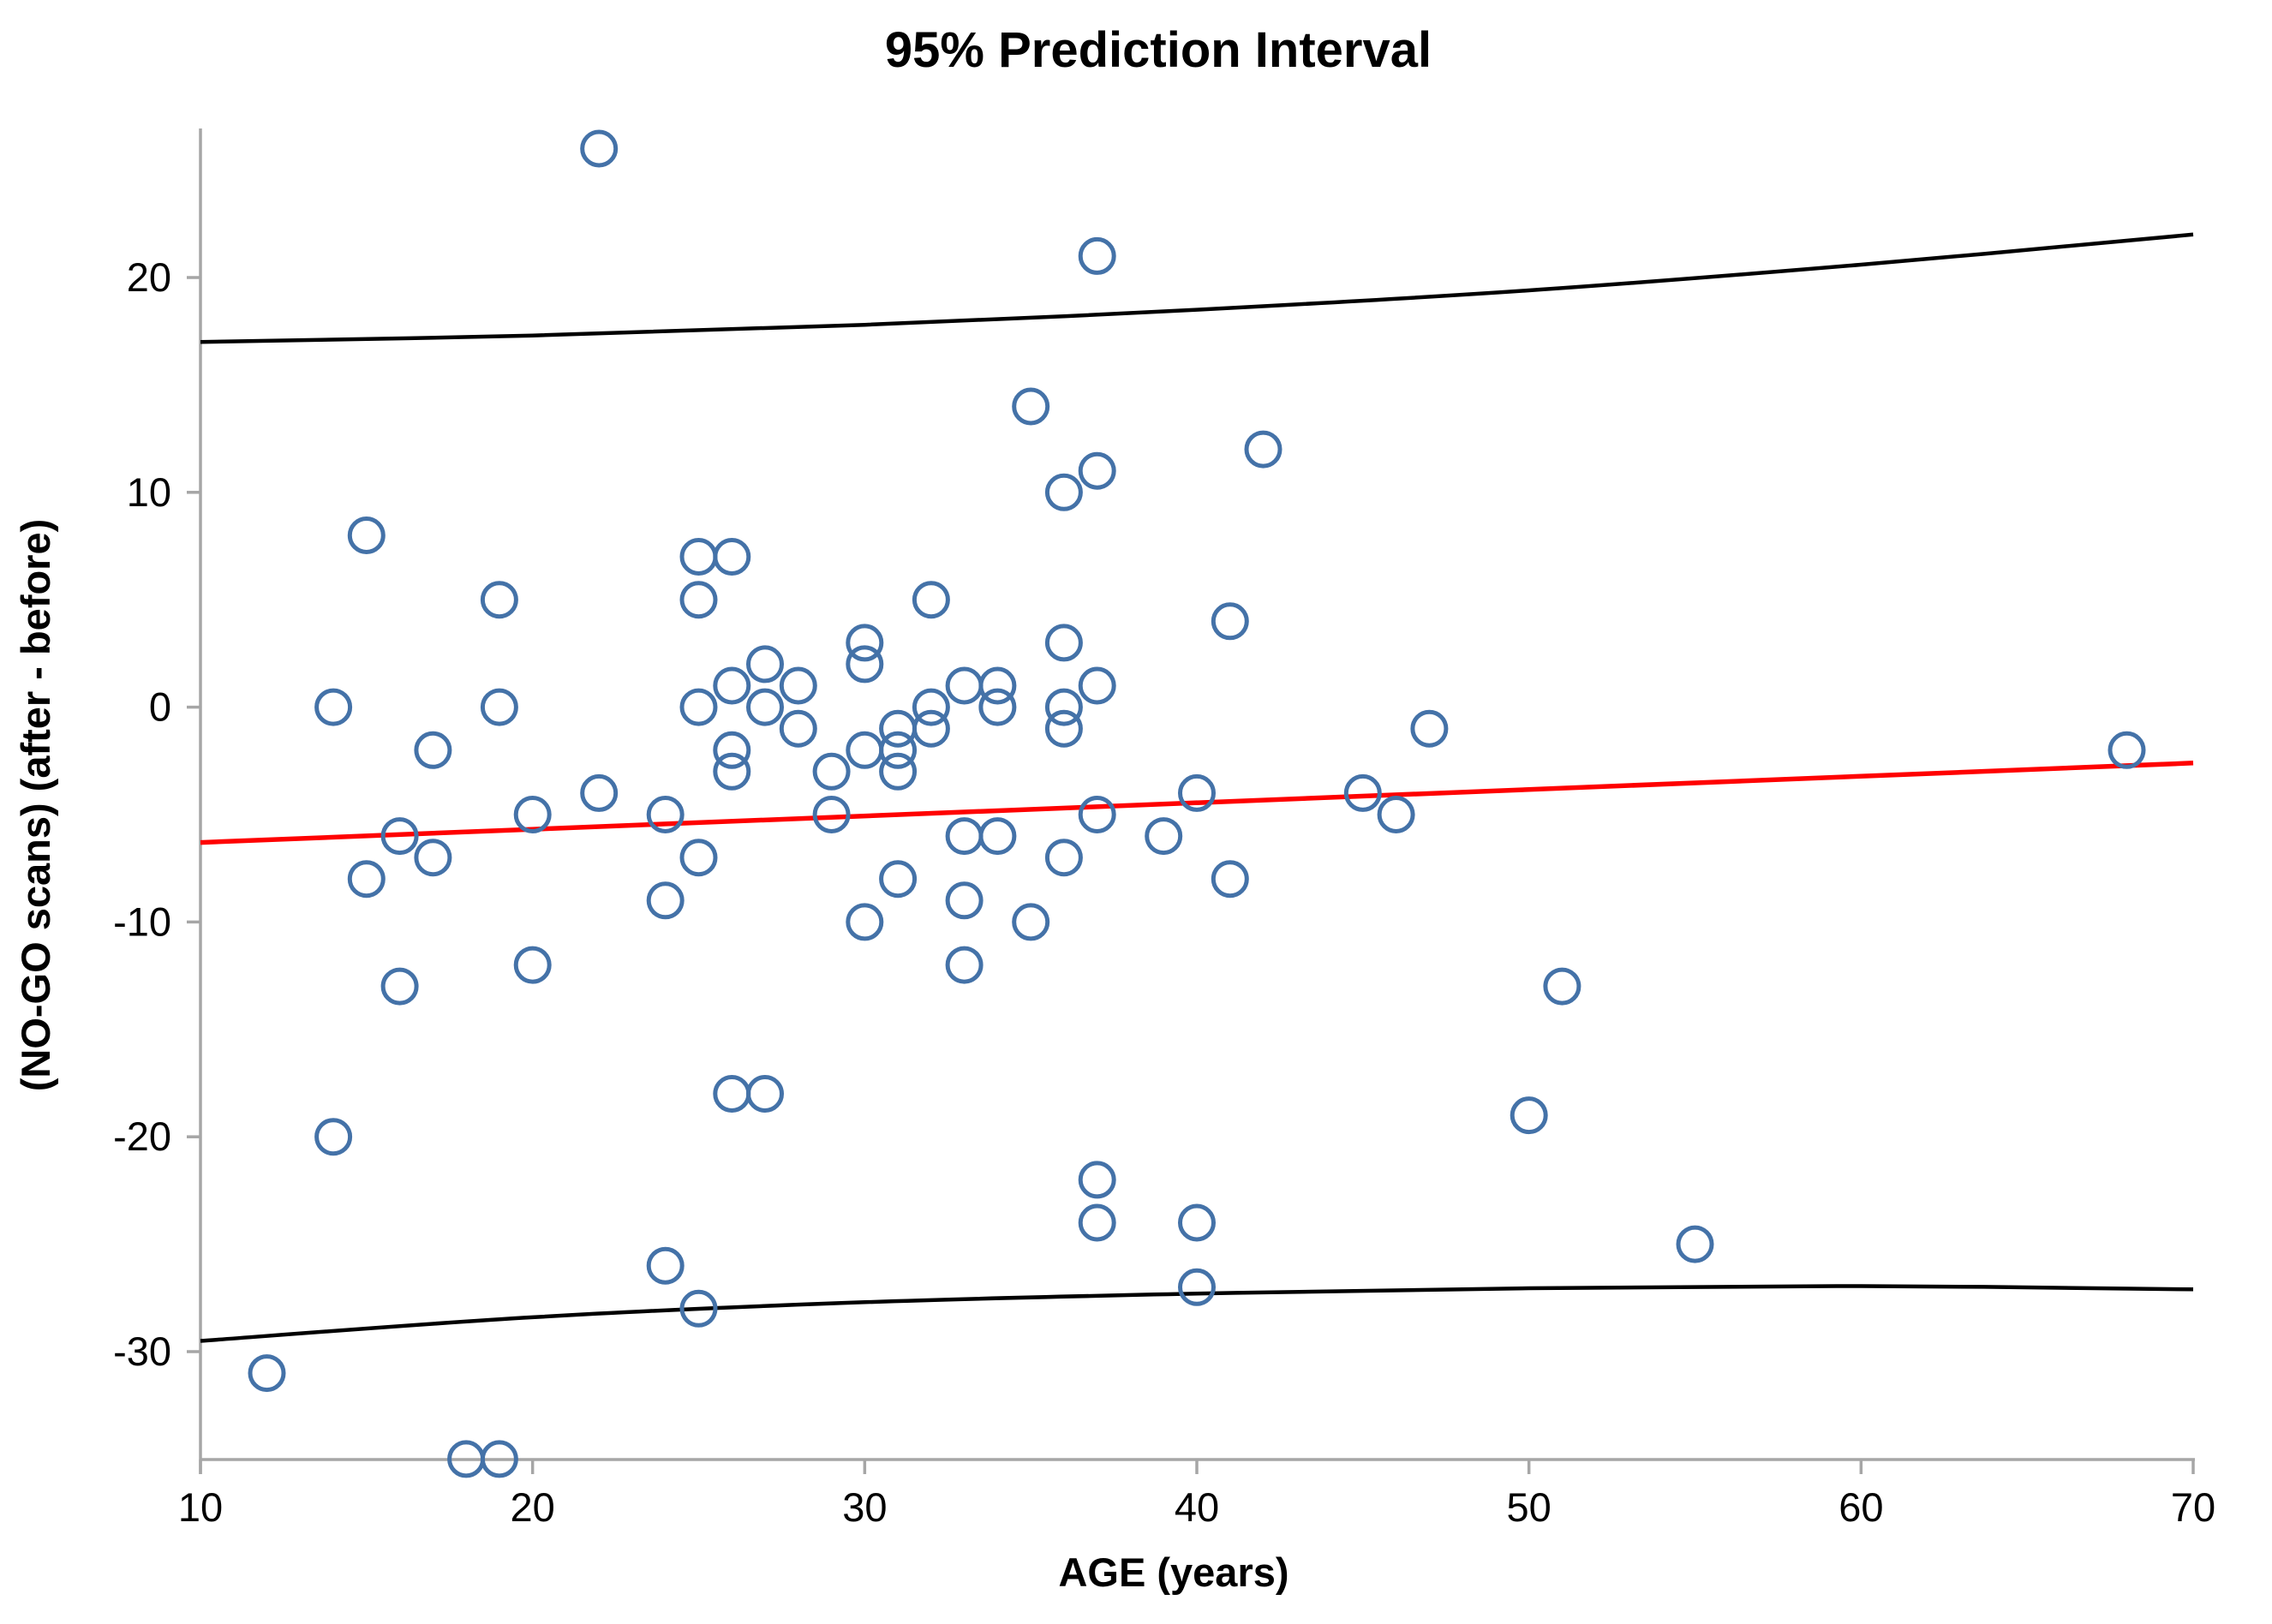 This screenshot has height=1624, width=2272. What do you see at coordinates (1529, 1507) in the screenshot?
I see `x-tick-label: 50` at bounding box center [1529, 1507].